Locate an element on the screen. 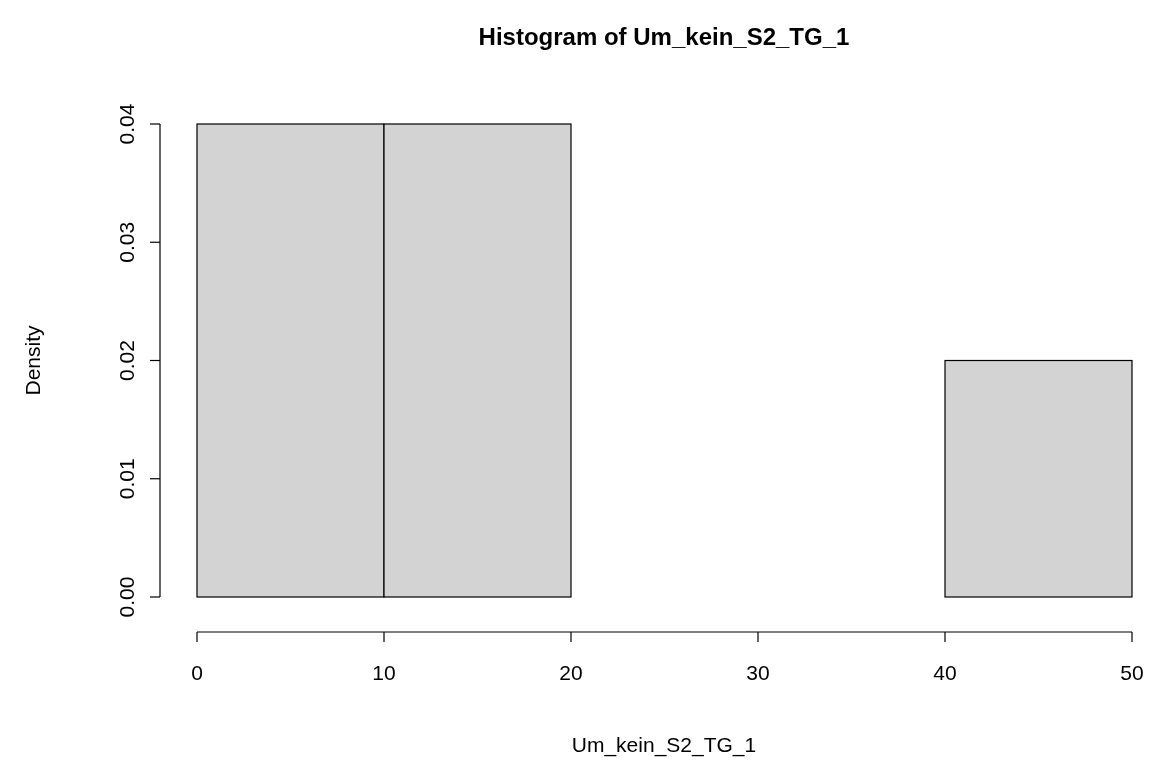 The height and width of the screenshot is (772, 1157). x-tick-label: 30 is located at coordinates (758, 672).